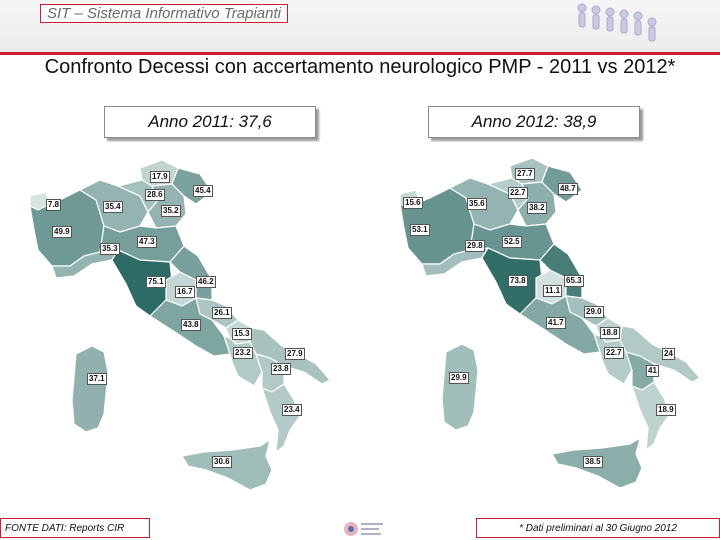 The width and height of the screenshot is (720, 540). What do you see at coordinates (652, 371) in the screenshot?
I see `value-label: 41` at bounding box center [652, 371].